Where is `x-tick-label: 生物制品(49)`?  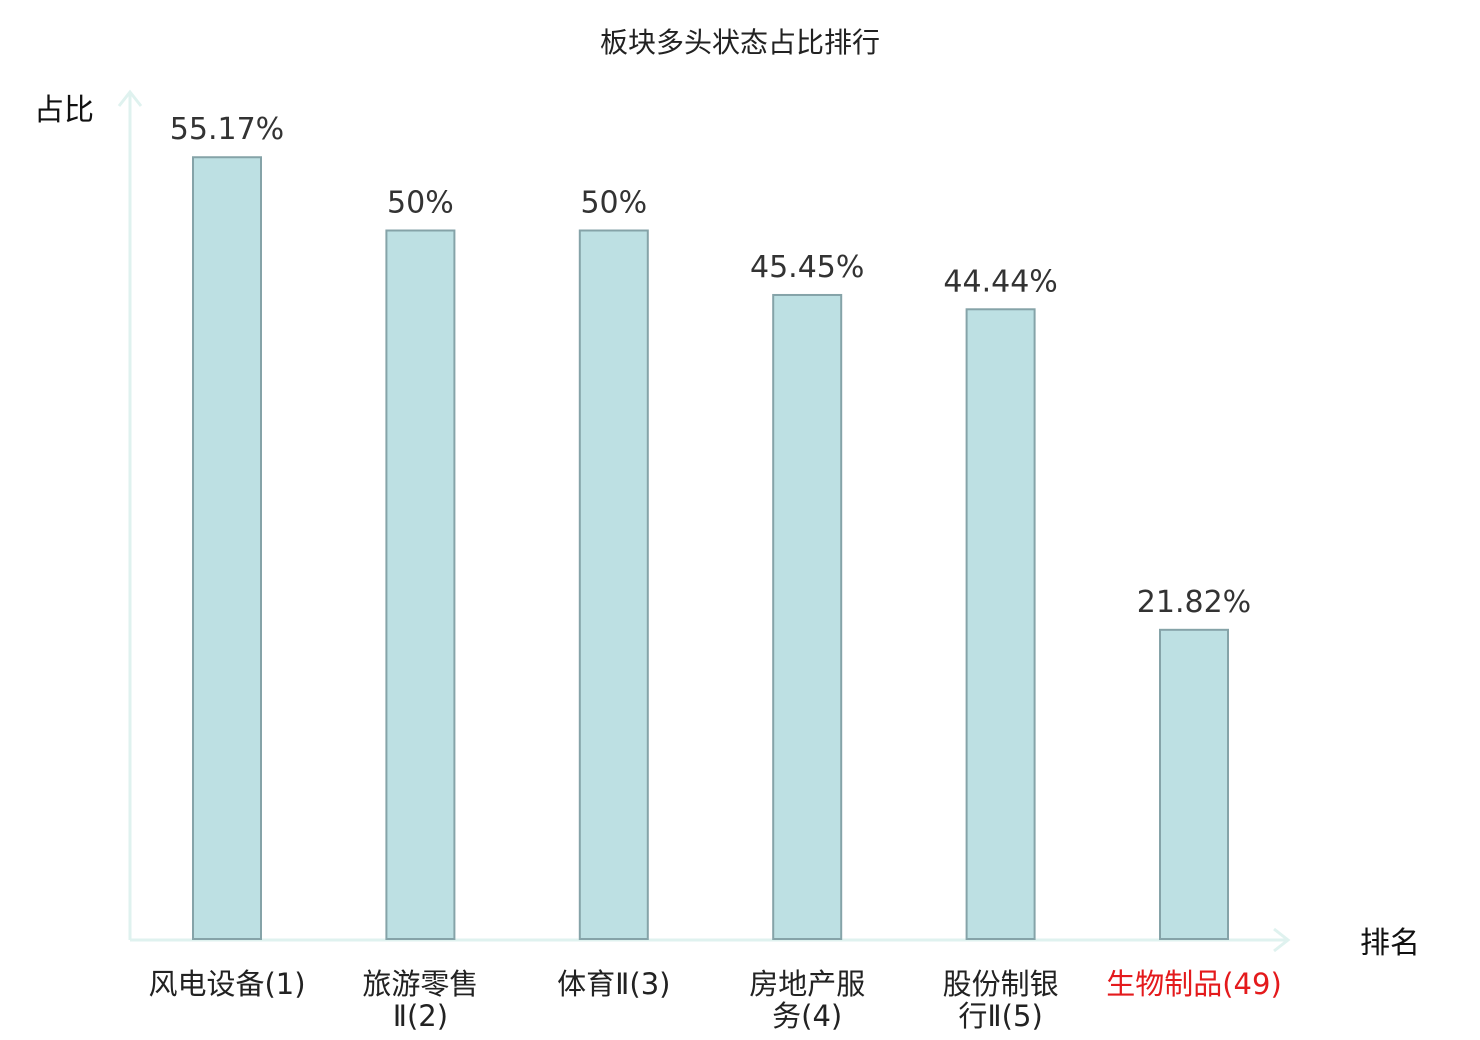
x-tick-label: 生物制品(49) is located at coordinates (1194, 984).